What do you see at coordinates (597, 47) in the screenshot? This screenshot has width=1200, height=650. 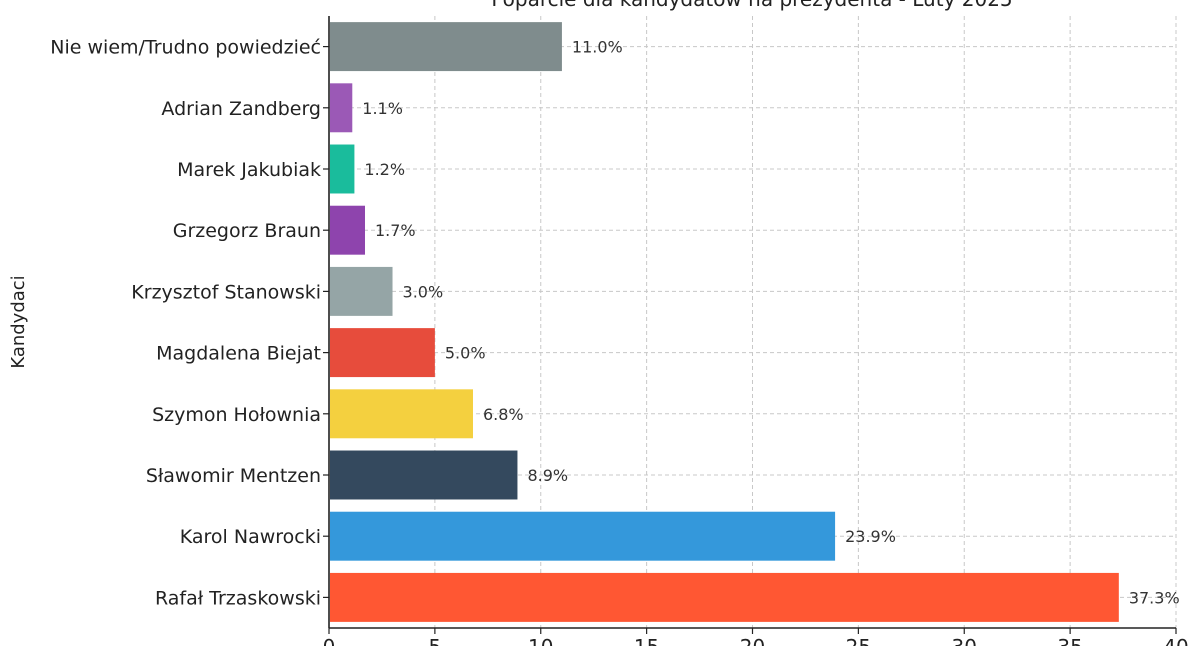 I see `data-label: 11.0%` at bounding box center [597, 47].